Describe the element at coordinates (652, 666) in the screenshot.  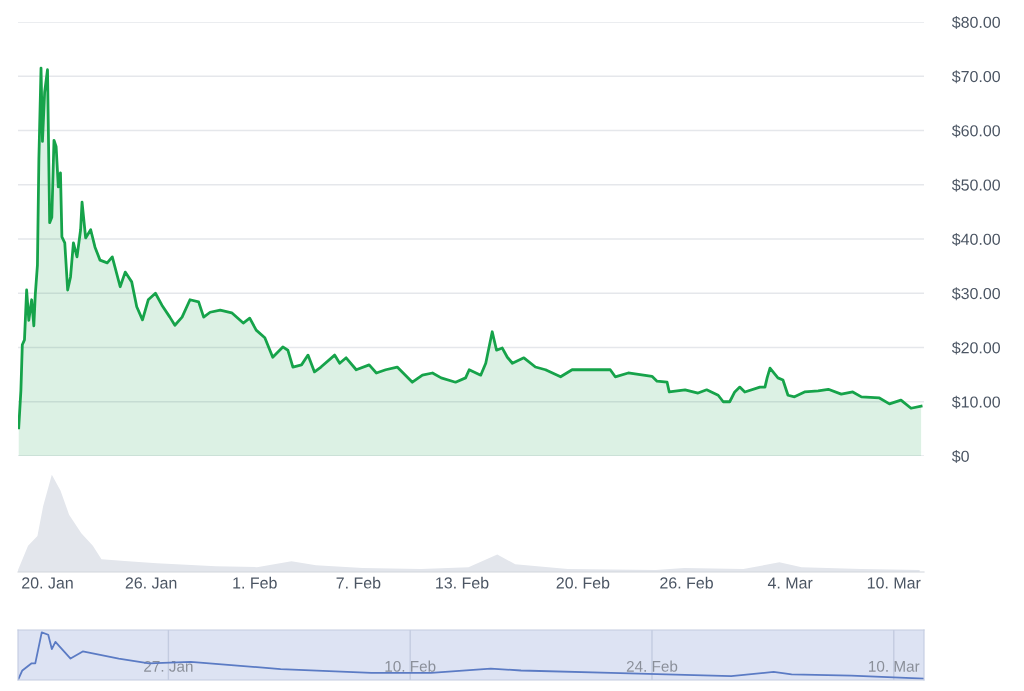
I see `x-tick-label: 24. Feb` at that location.